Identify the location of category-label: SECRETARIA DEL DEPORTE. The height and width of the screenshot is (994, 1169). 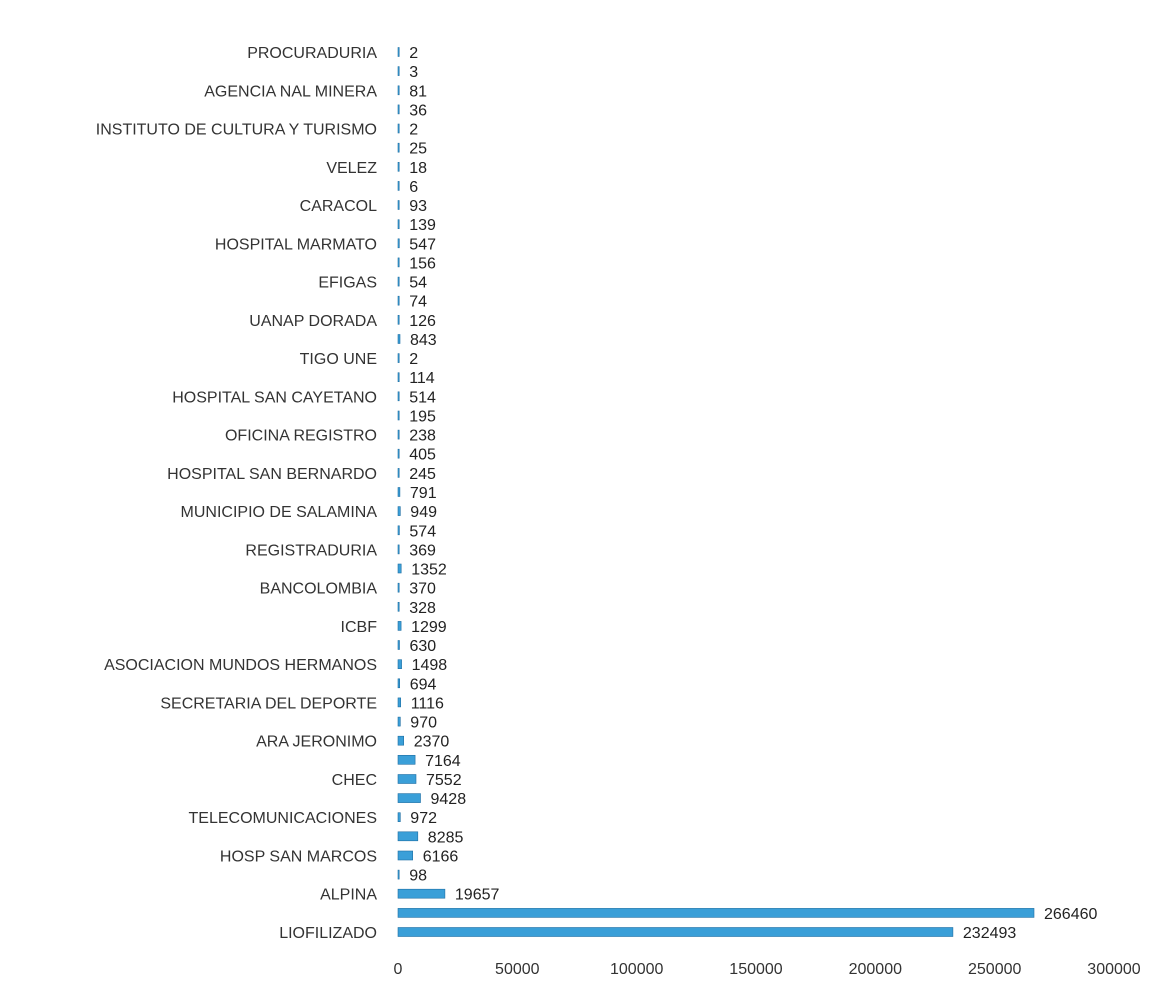
(268, 703).